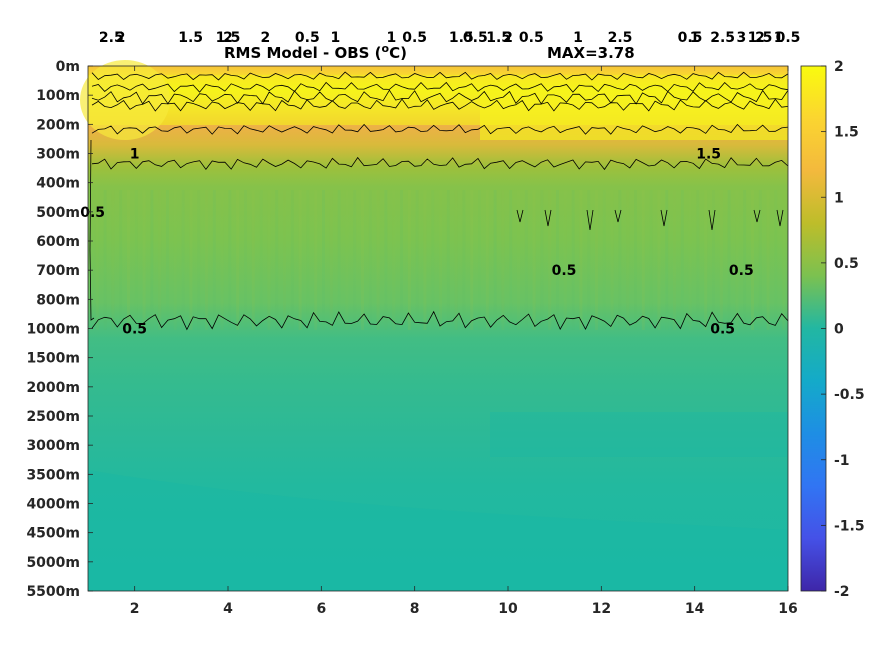 This screenshot has width=875, height=656. I want to click on y-tick-label: 600m, so click(58, 242).